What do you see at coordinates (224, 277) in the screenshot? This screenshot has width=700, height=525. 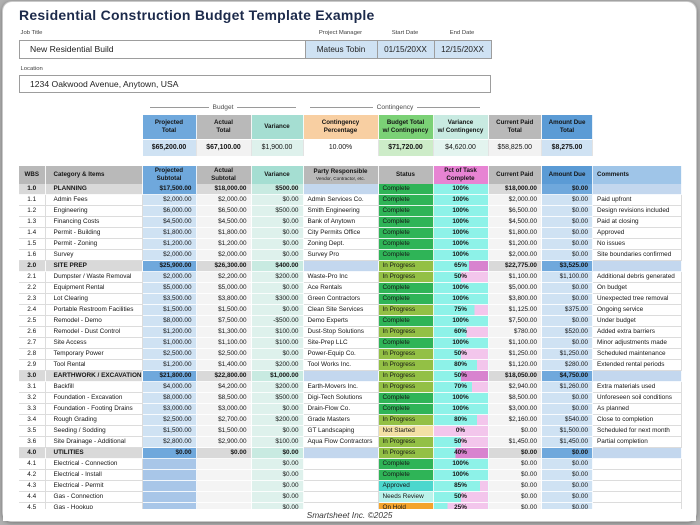 I see `actual-2-1: $2,200.00` at bounding box center [224, 277].